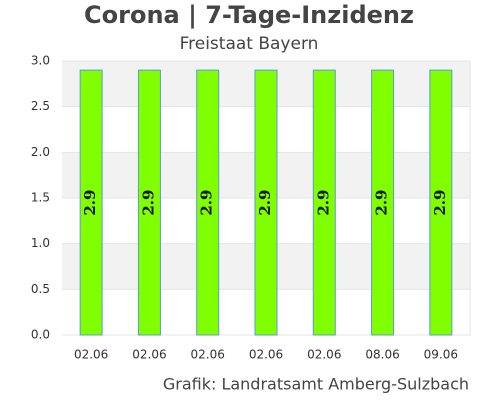 The height and width of the screenshot is (400, 500). I want to click on y-tick-label: 1.5, so click(40, 198).